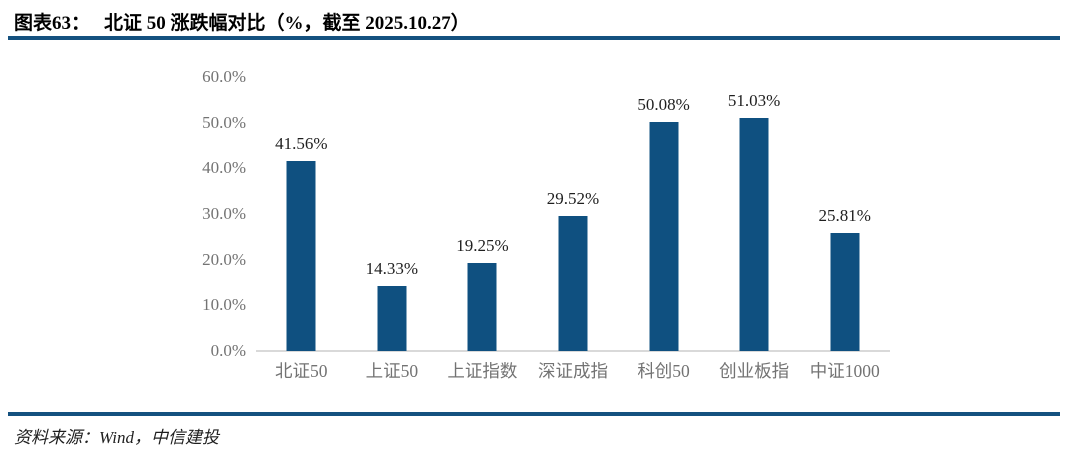  I want to click on figure-title: 北证 50 涨跌幅对比（%，截至 2025.10.27）, so click(287, 23).